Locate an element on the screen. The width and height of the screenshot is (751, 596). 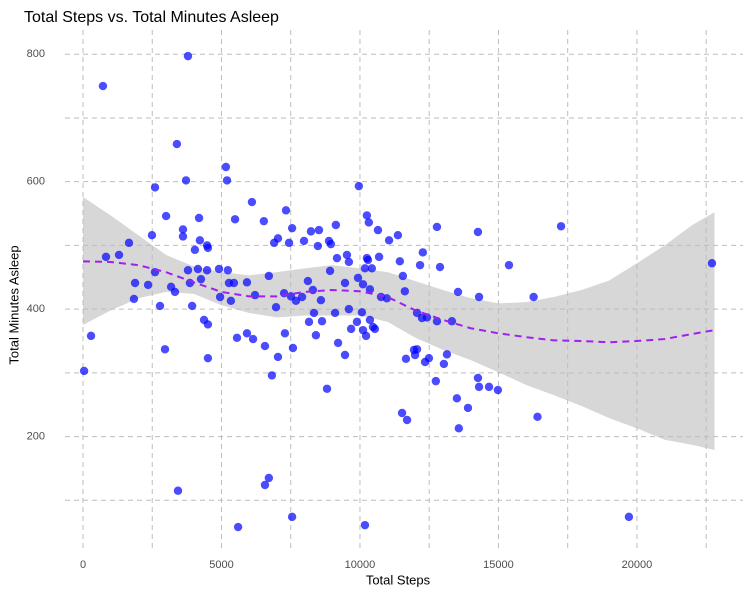
x-tick-label: 10000 is located at coordinates (360, 565).